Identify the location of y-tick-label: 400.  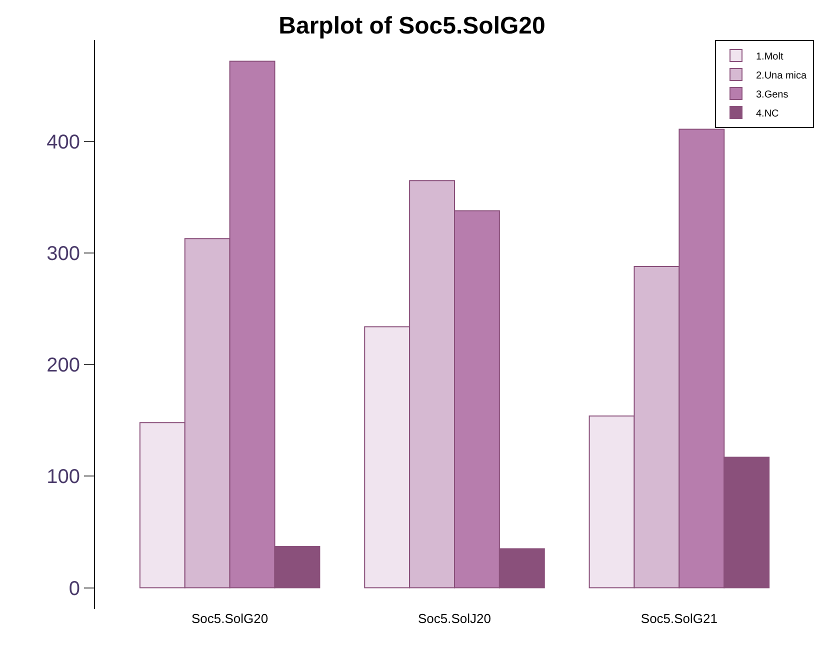
(63, 143).